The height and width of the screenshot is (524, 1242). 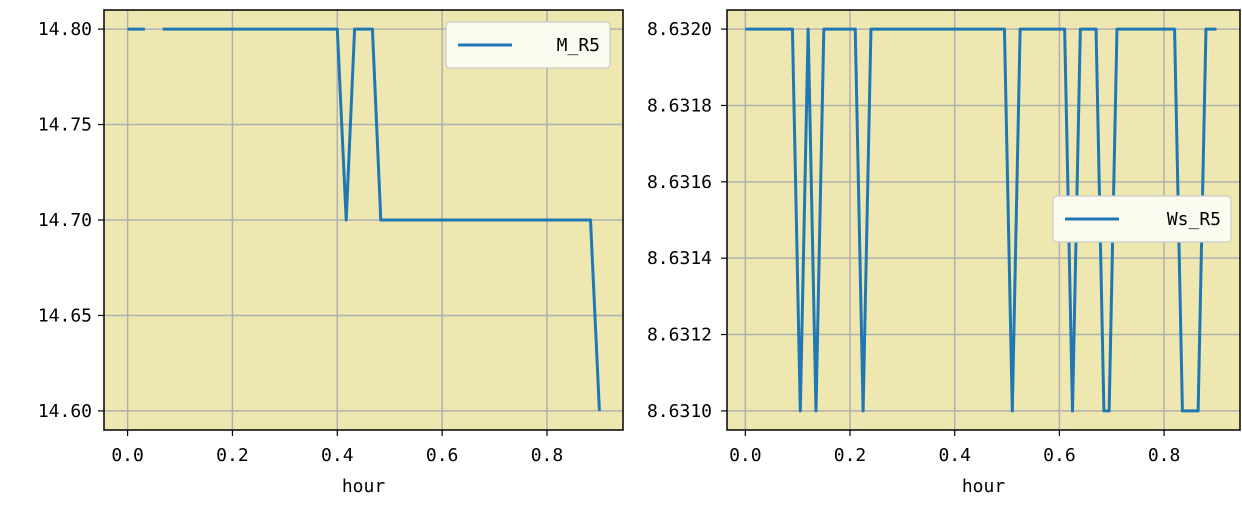 What do you see at coordinates (65, 29) in the screenshot?
I see `y-tick-label: 14.80` at bounding box center [65, 29].